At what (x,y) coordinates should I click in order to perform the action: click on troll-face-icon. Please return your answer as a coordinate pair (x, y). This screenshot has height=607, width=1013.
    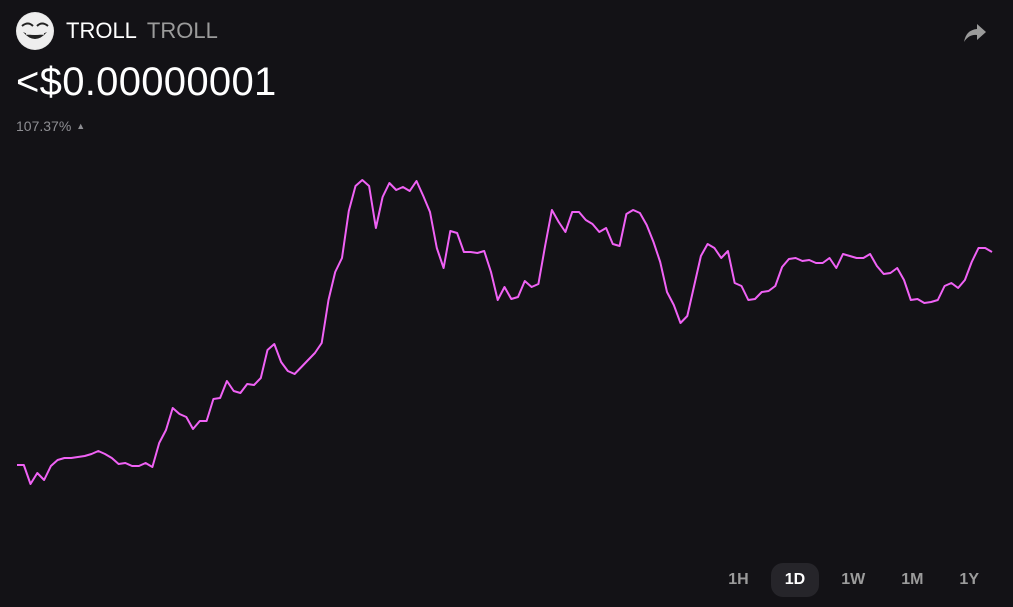
    Looking at the image, I should click on (35, 31).